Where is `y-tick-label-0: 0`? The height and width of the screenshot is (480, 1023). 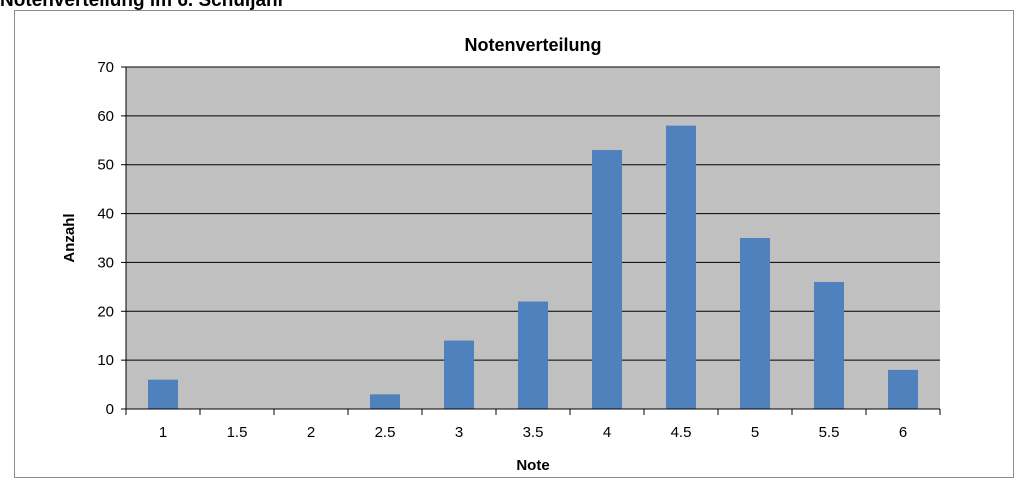
y-tick-label-0: 0 is located at coordinates (110, 409).